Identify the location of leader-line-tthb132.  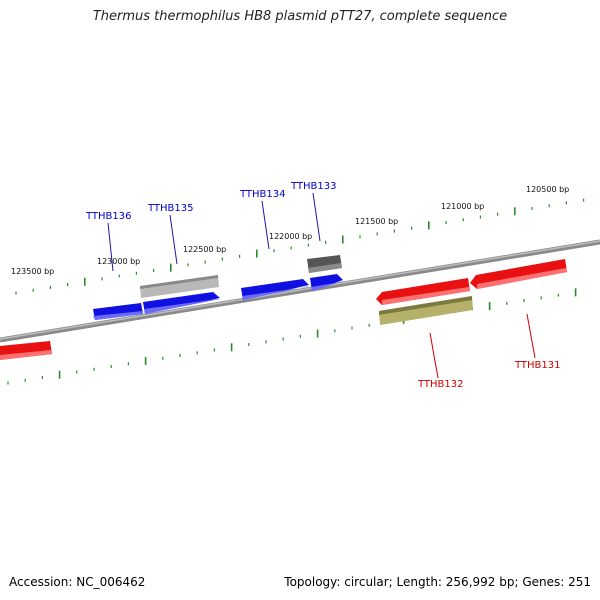
(434, 355).